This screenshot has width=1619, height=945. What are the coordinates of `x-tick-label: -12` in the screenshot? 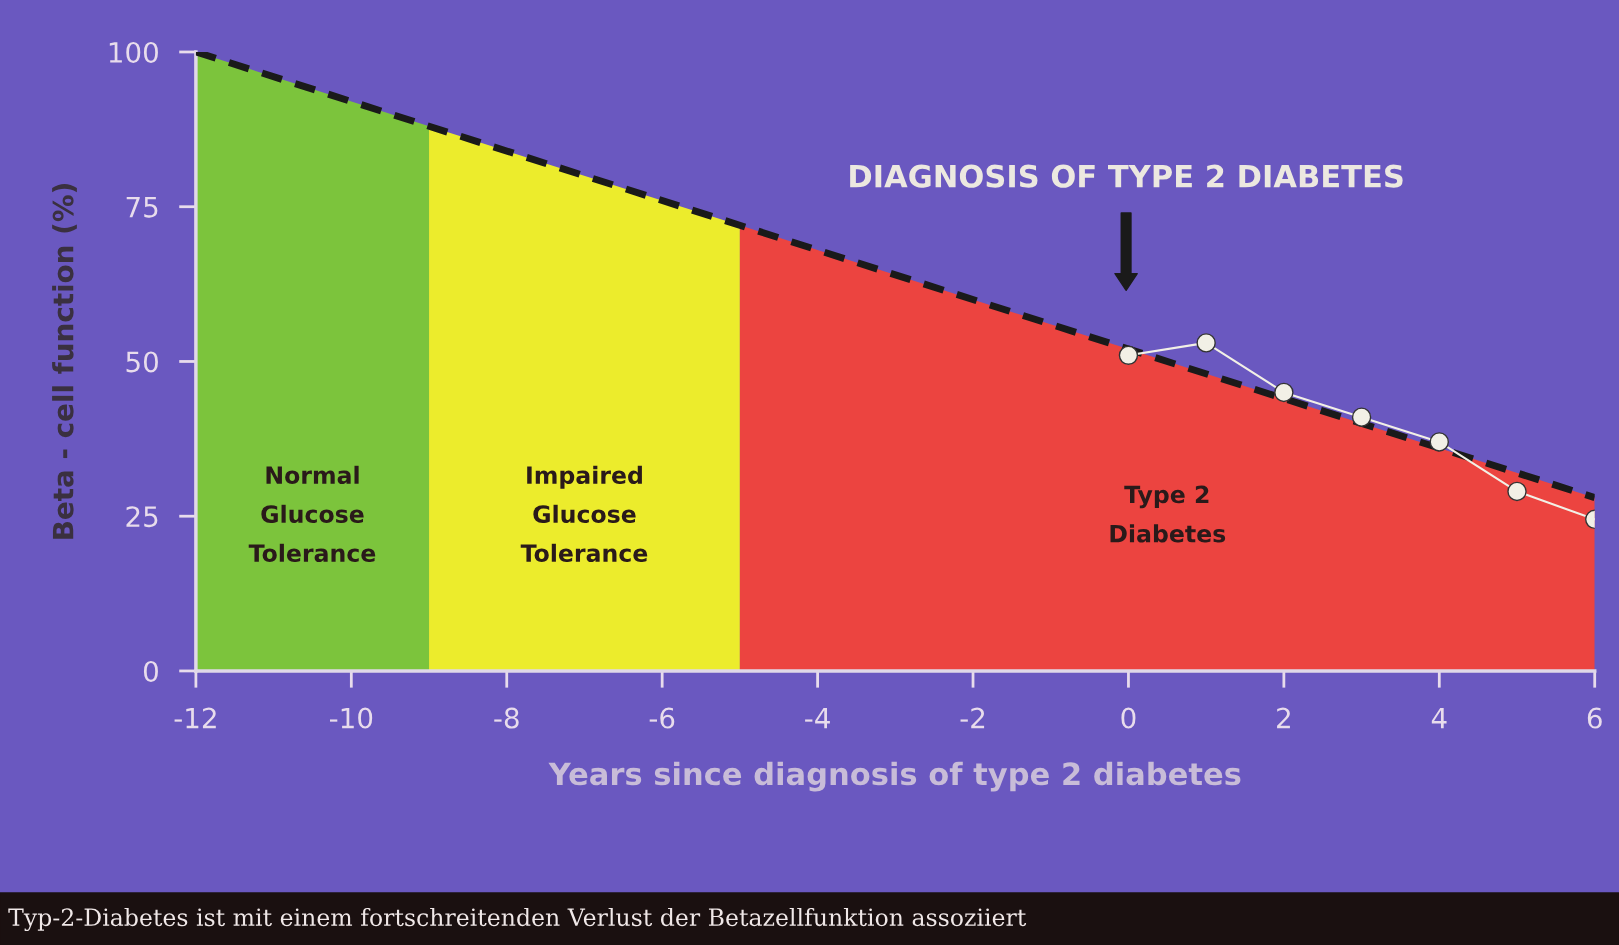 It's located at (195, 718).